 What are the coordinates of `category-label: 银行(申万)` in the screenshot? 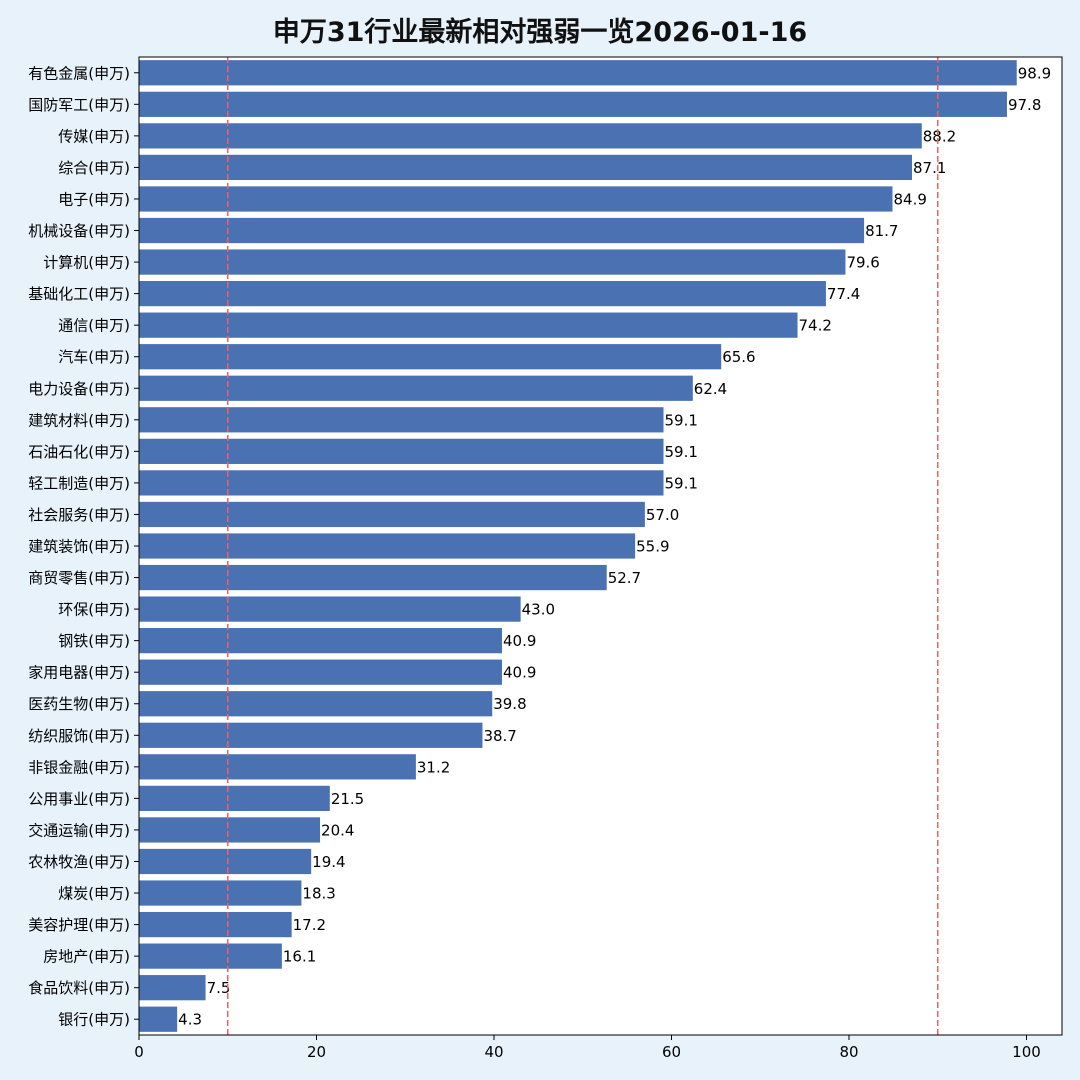 It's located at (94, 1020).